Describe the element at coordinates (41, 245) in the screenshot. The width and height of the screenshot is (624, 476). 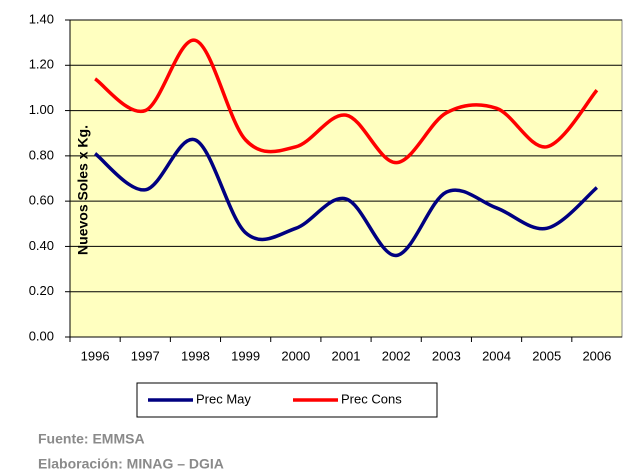
I see `y-tick-label: 0.40` at that location.